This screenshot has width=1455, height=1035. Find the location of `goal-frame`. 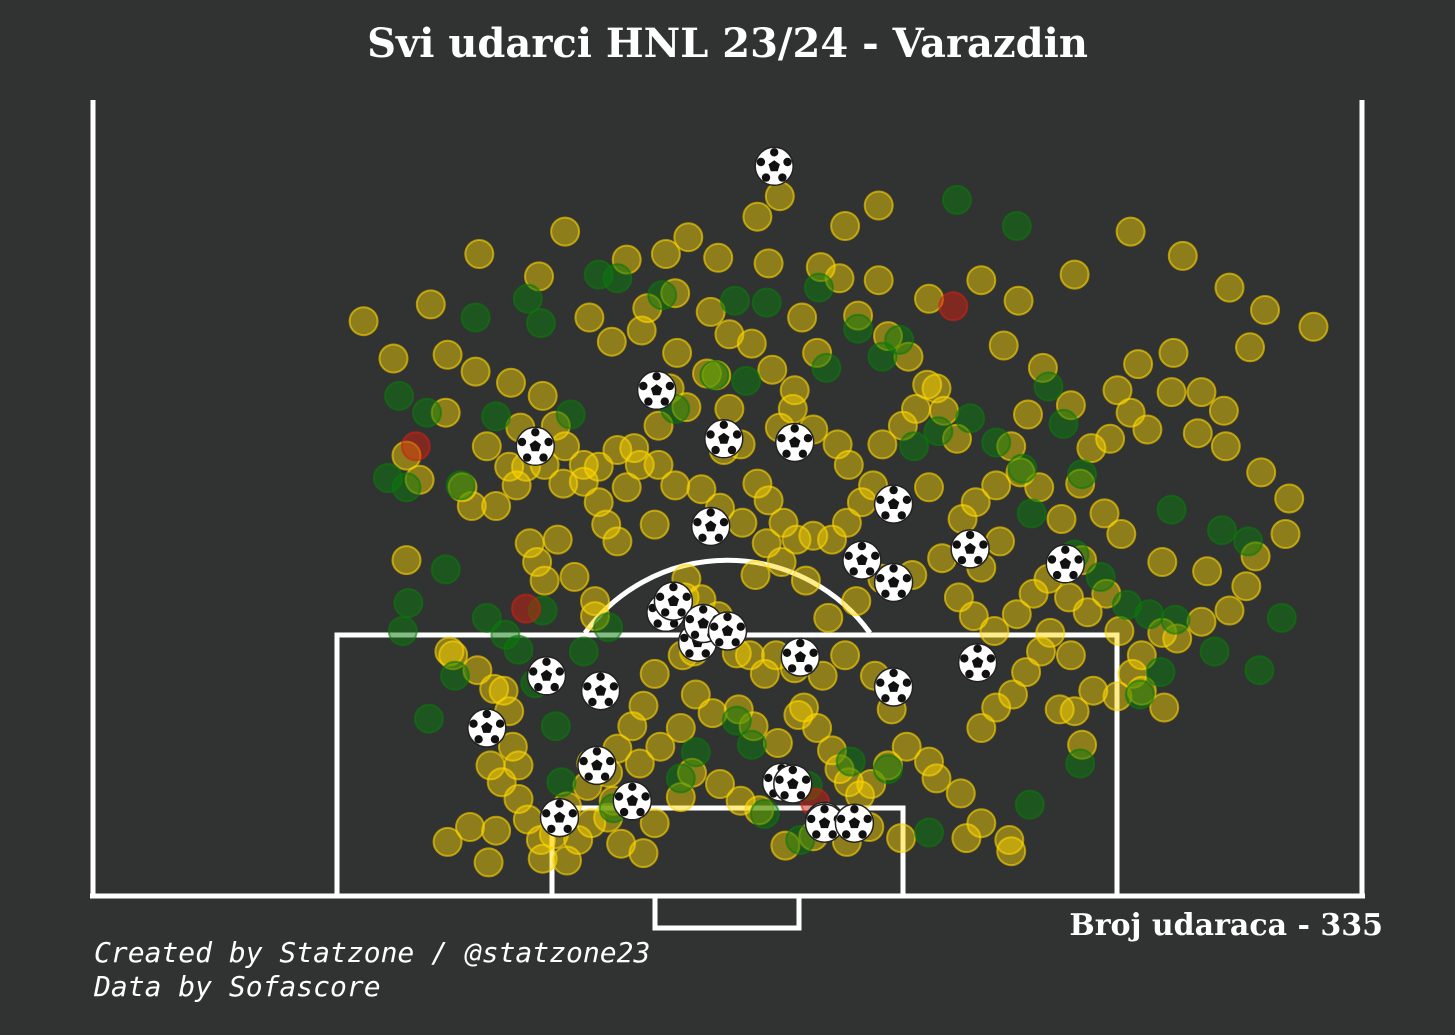

goal-frame is located at coordinates (727, 913).